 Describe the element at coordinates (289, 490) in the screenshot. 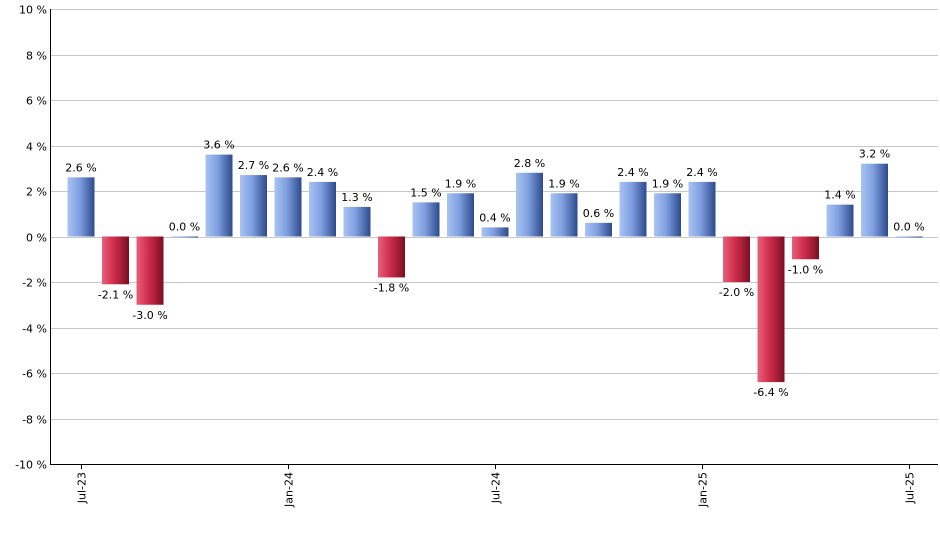

I see `x-tick-label: Jan-24` at that location.